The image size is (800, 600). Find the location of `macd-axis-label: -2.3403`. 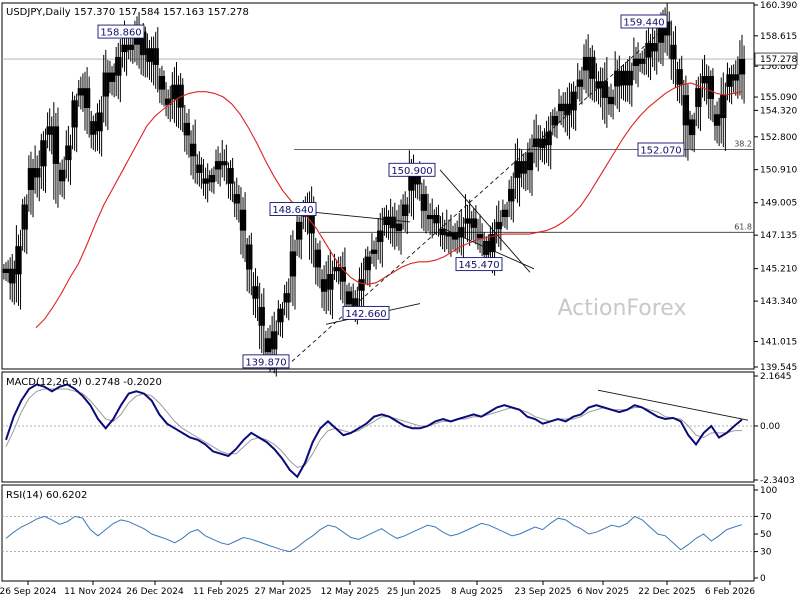

macd-axis-label: -2.3403 is located at coordinates (777, 481).